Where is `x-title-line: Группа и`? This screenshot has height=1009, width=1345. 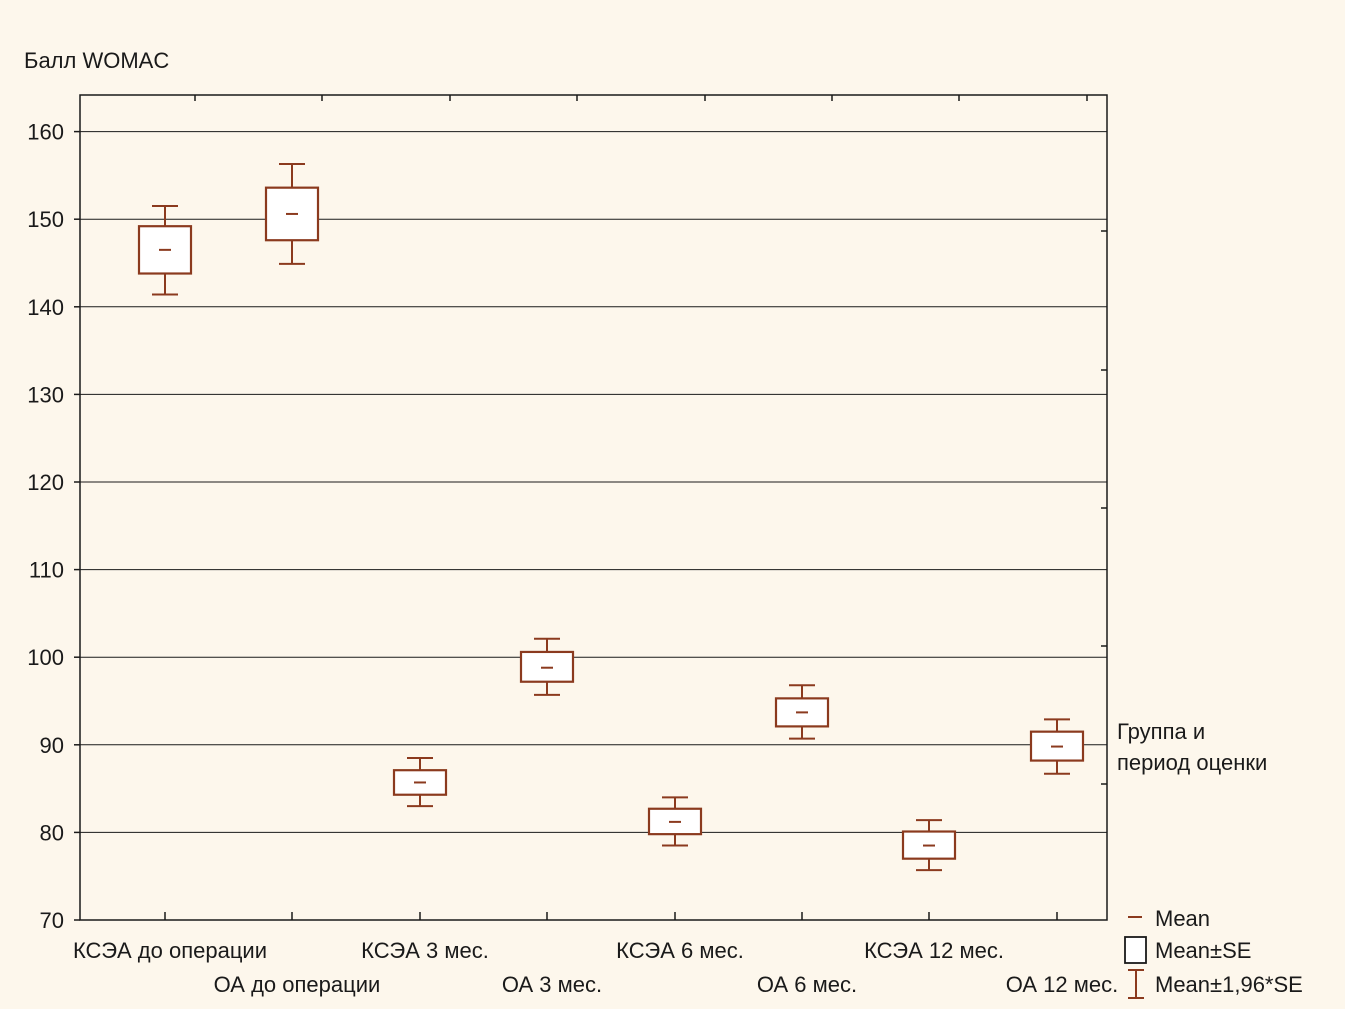
x-title-line: Группа и is located at coordinates (1161, 731).